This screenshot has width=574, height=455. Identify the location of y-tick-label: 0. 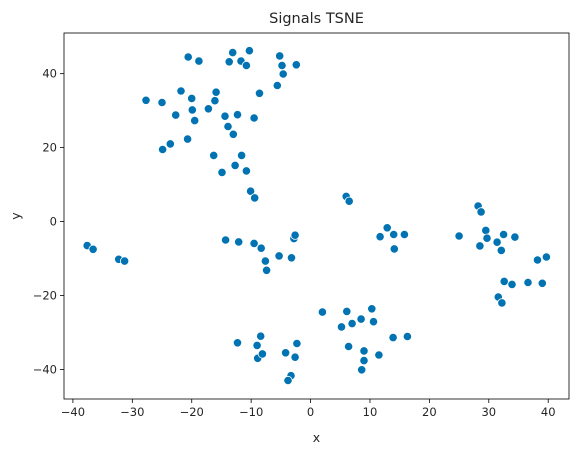
(53, 222).